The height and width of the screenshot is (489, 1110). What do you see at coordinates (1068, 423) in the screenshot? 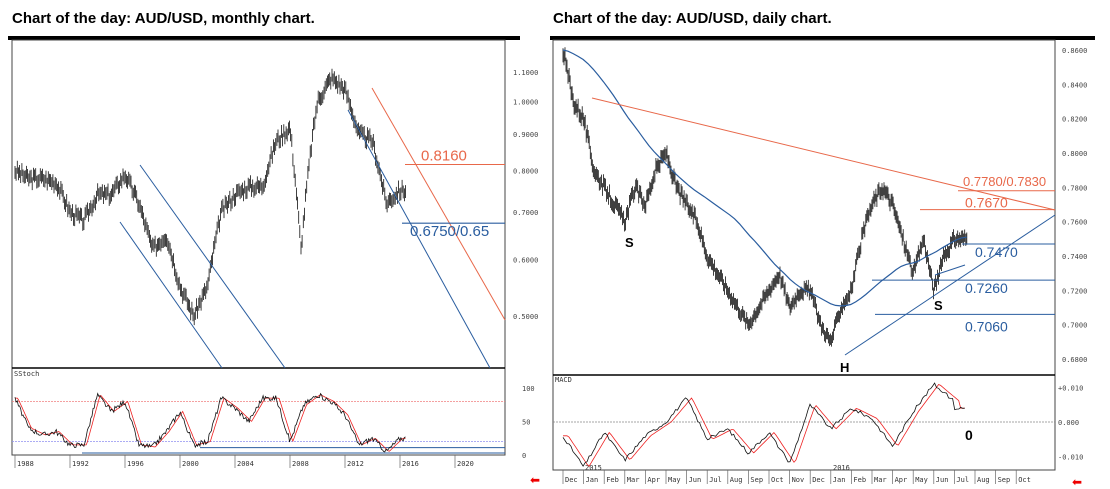
I see `macd-y-tick-label: 0.000` at bounding box center [1068, 423].